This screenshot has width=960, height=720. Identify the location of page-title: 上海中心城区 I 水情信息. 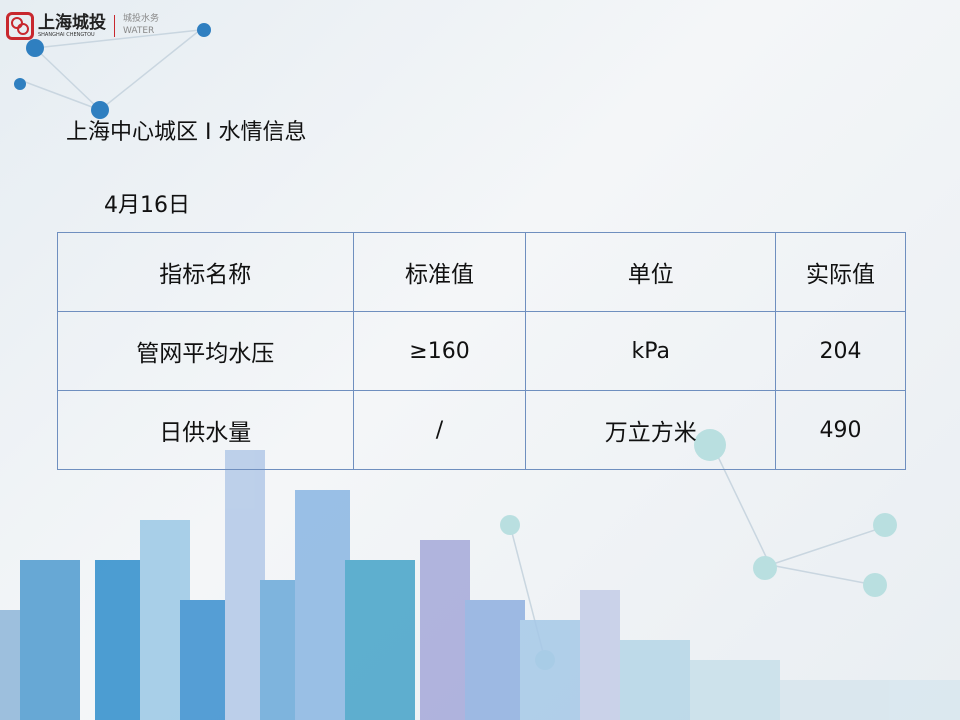
(186, 132).